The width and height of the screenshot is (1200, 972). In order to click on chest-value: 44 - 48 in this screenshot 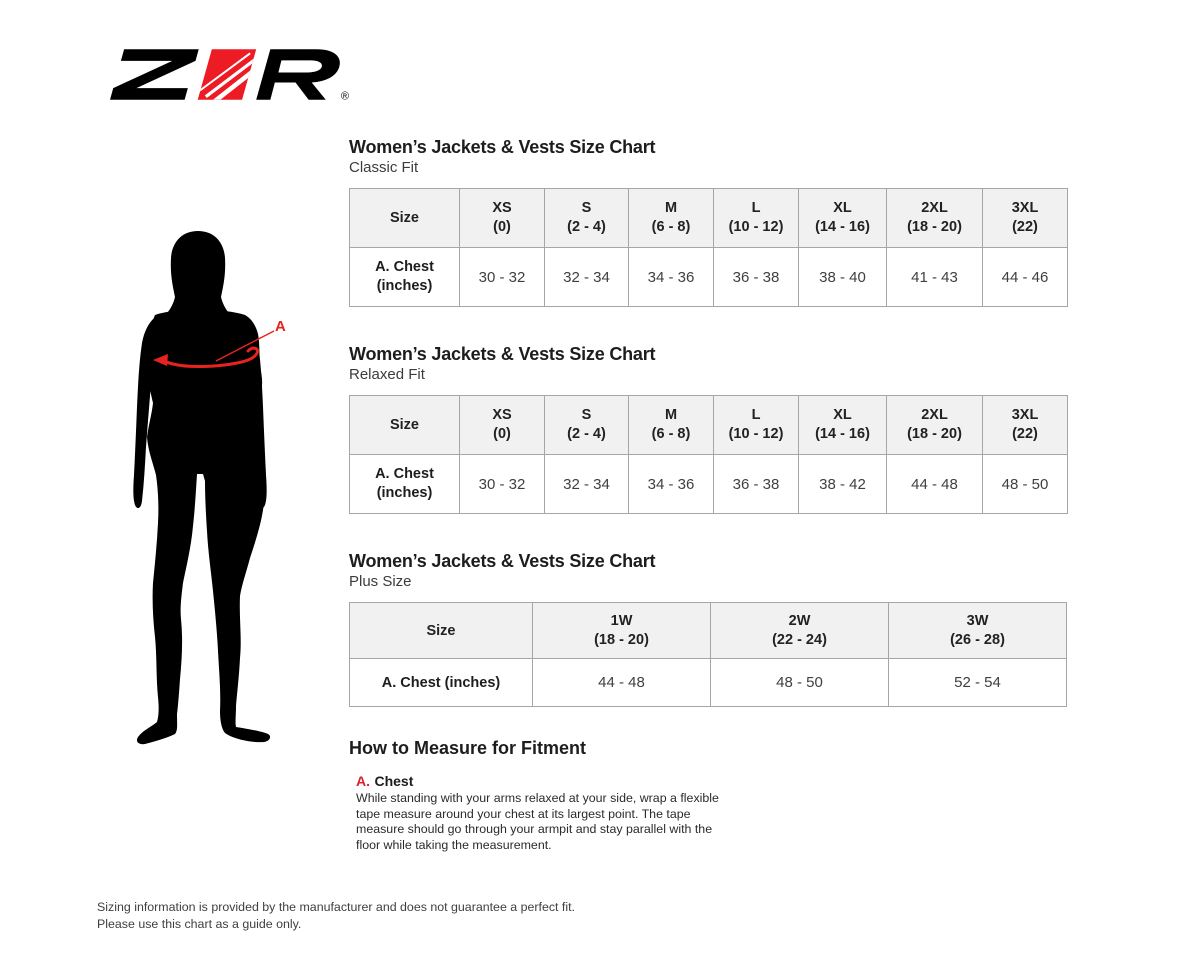, I will do `click(621, 682)`.